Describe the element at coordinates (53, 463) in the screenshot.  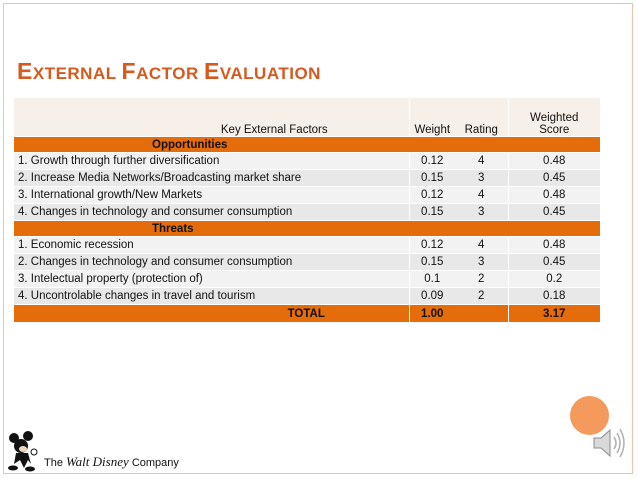
I see `logo-prefix: The` at that location.